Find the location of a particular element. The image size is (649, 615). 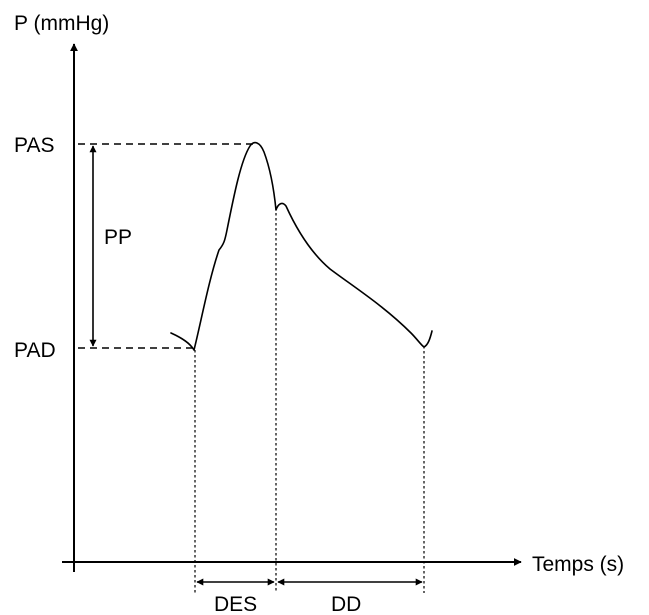

x-axis-label: Temps (s) is located at coordinates (578, 564).